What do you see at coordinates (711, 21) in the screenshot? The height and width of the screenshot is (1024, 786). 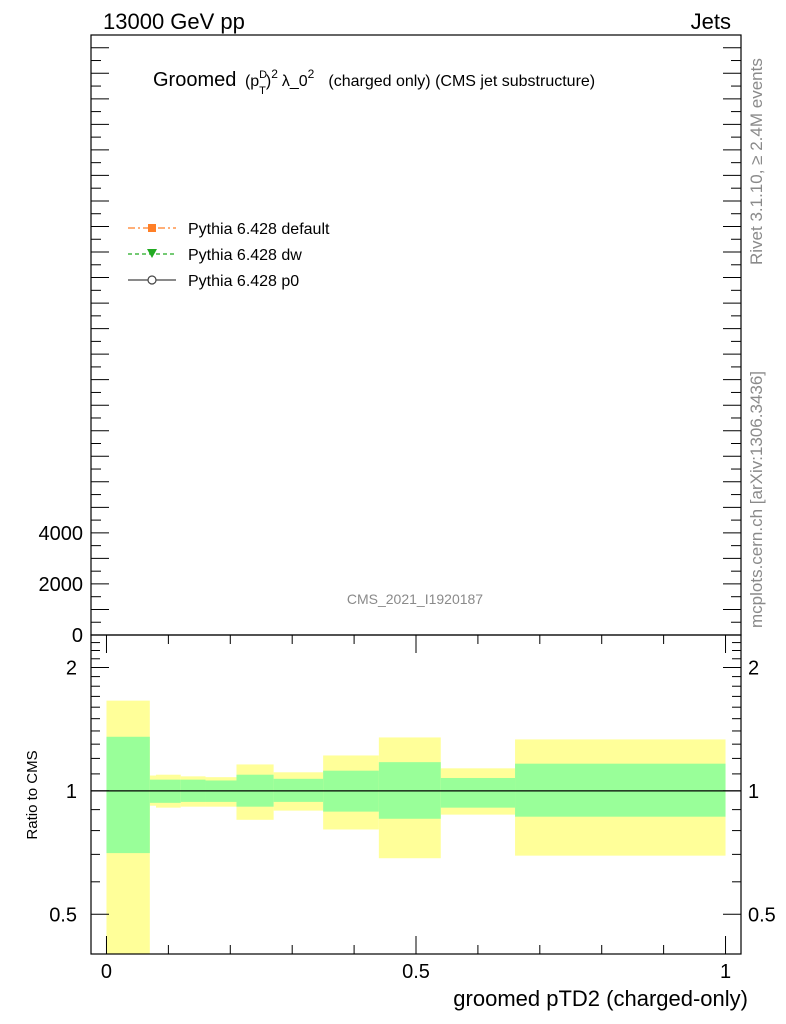 I see `header-right: Jets` at bounding box center [711, 21].